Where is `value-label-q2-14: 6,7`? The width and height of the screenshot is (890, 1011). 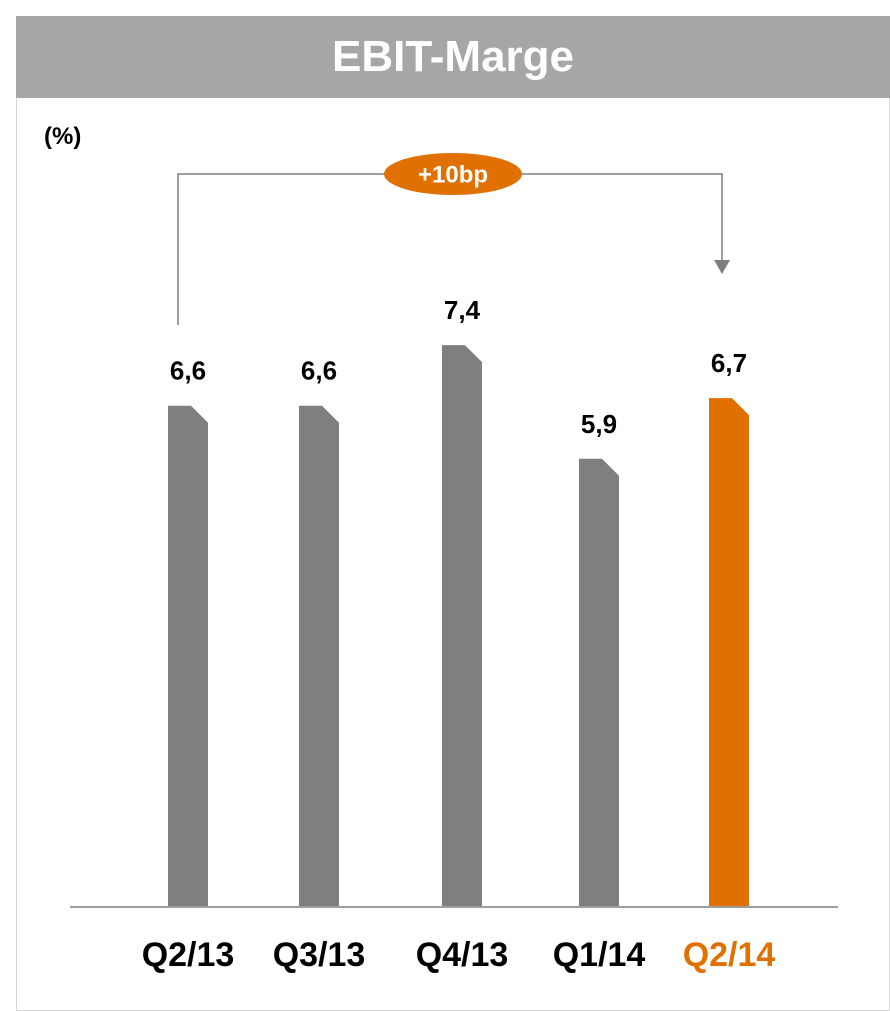
value-label-q2-14: 6,7 is located at coordinates (729, 363).